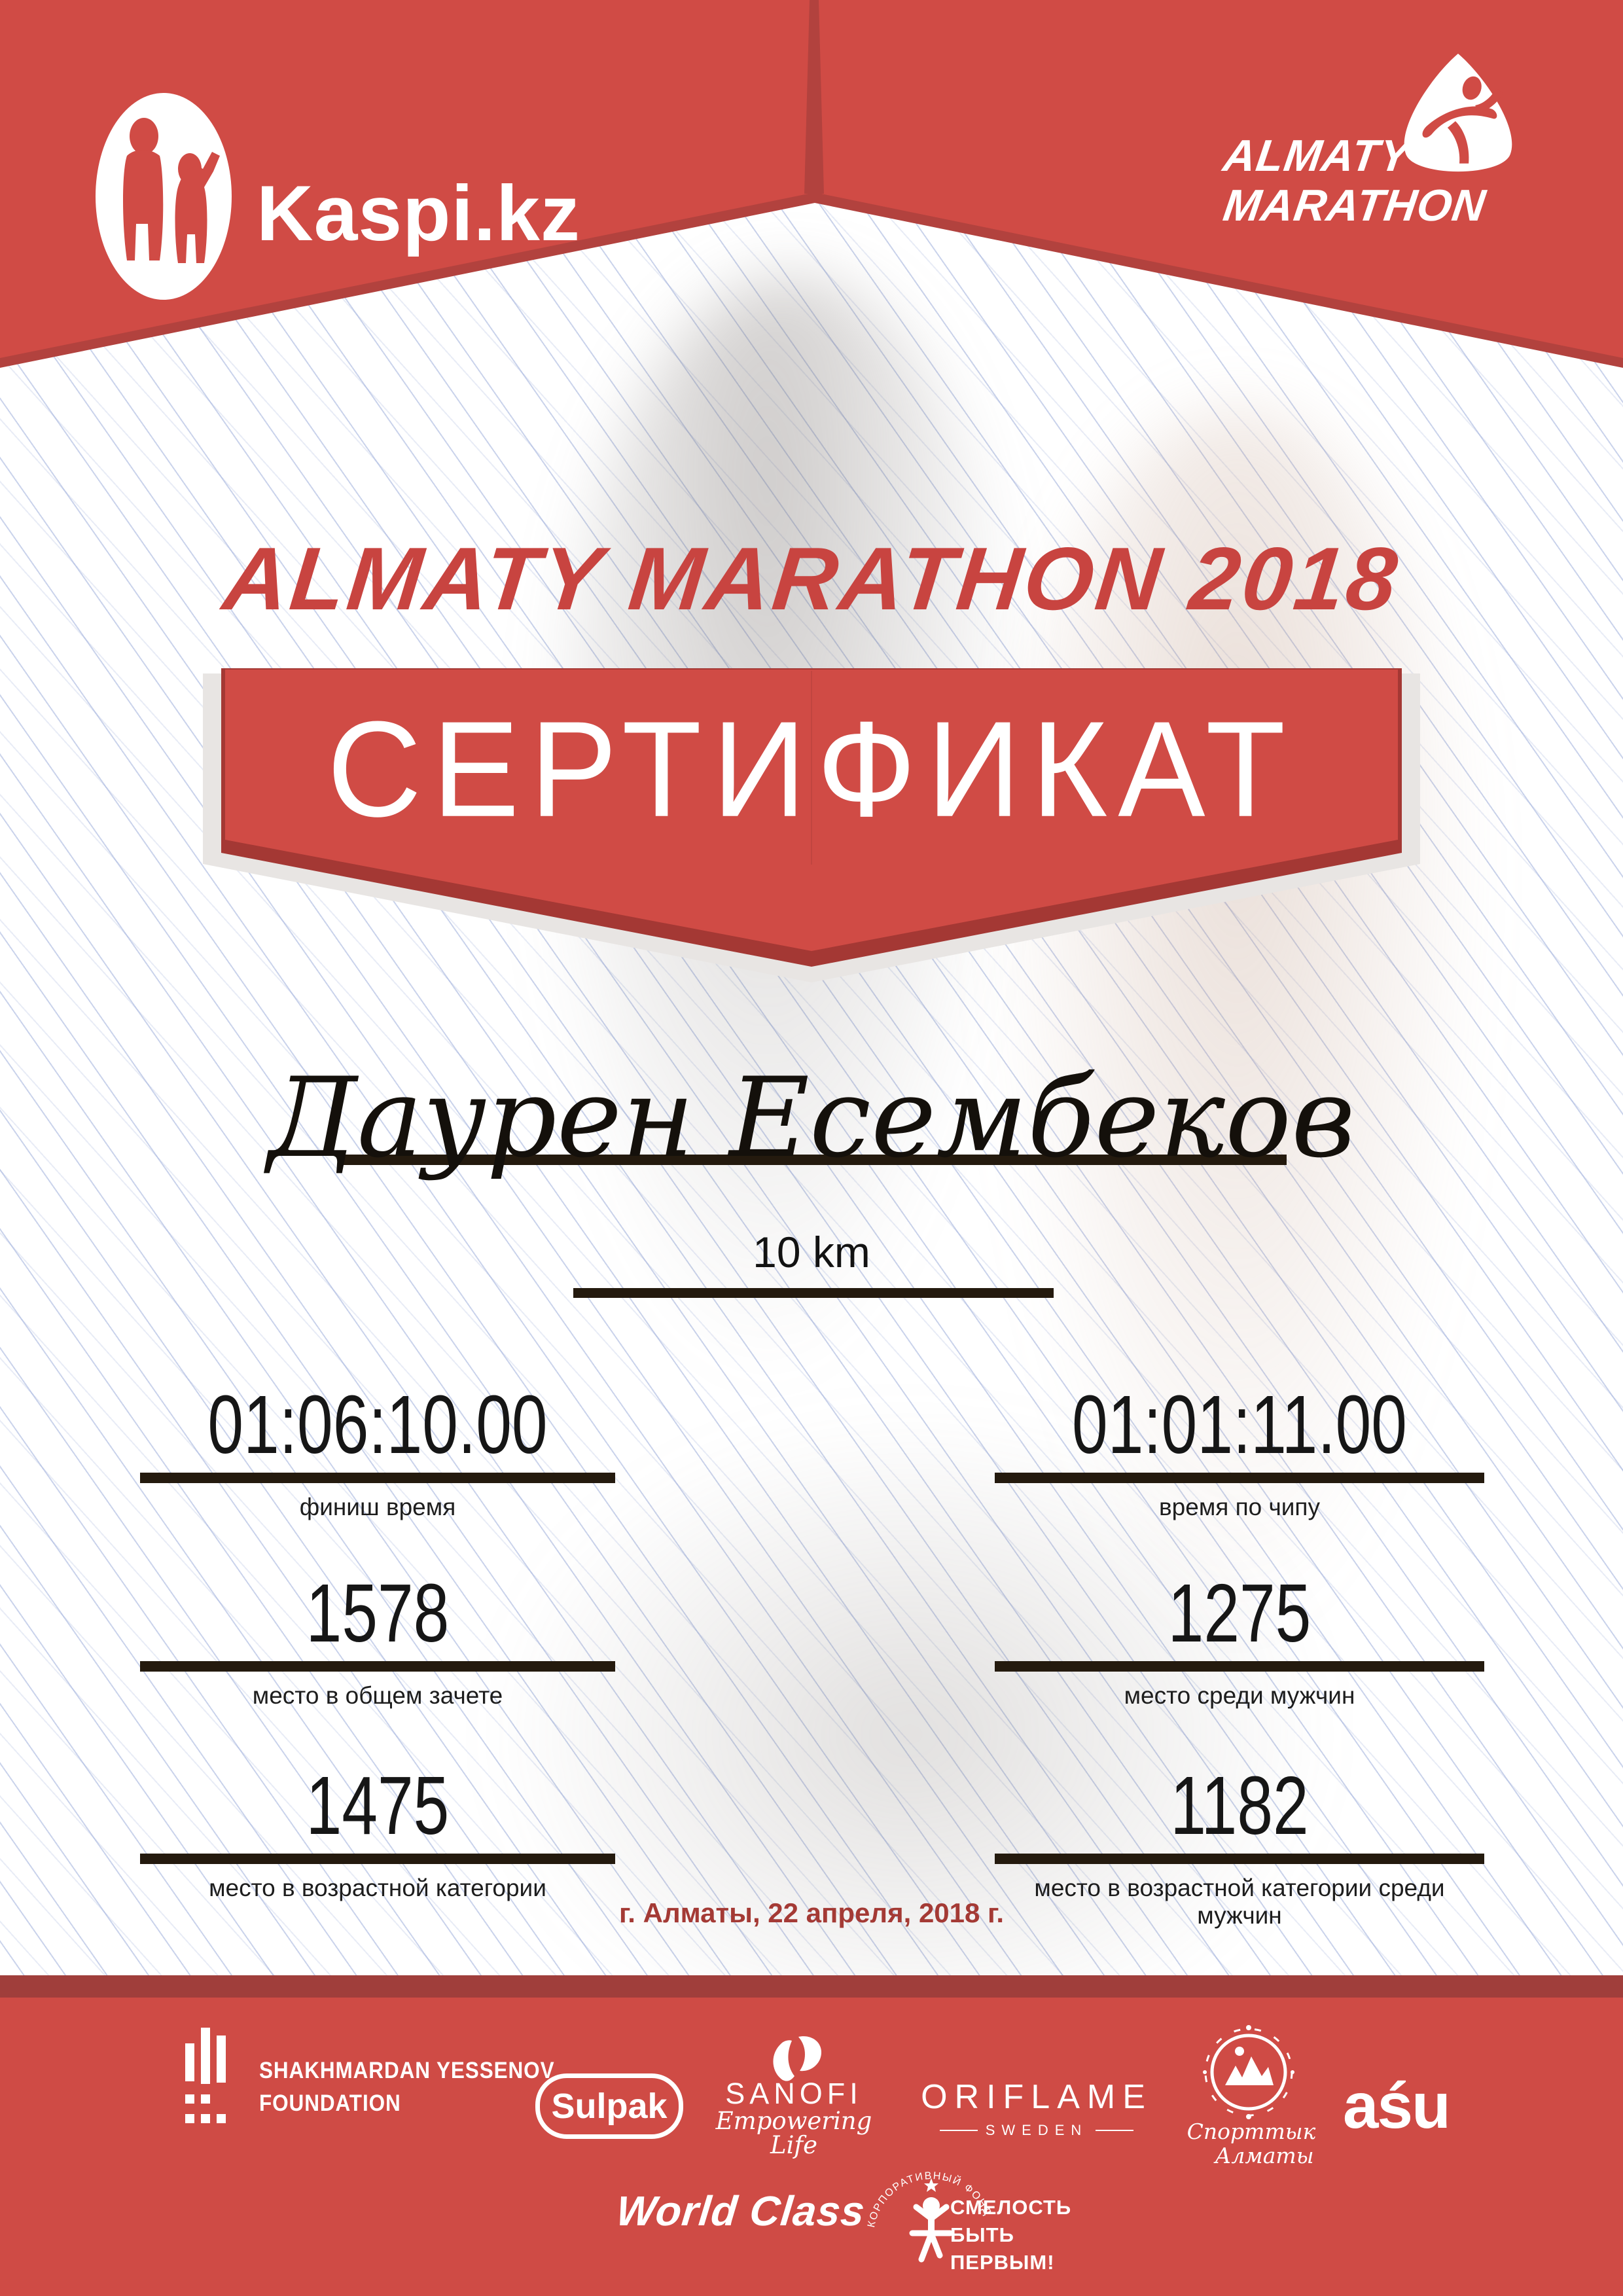 This screenshot has width=1623, height=2296. I want to click on stat-value: 01:01:11.00, so click(1239, 1424).